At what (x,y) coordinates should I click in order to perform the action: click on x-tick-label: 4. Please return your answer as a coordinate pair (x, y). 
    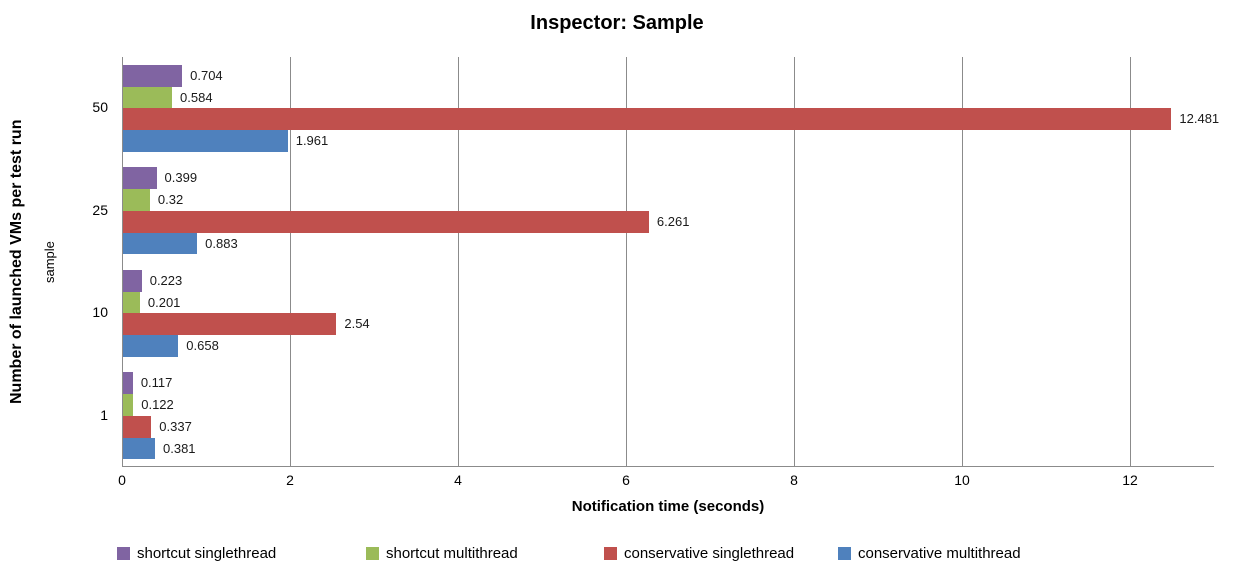
    Looking at the image, I should click on (458, 480).